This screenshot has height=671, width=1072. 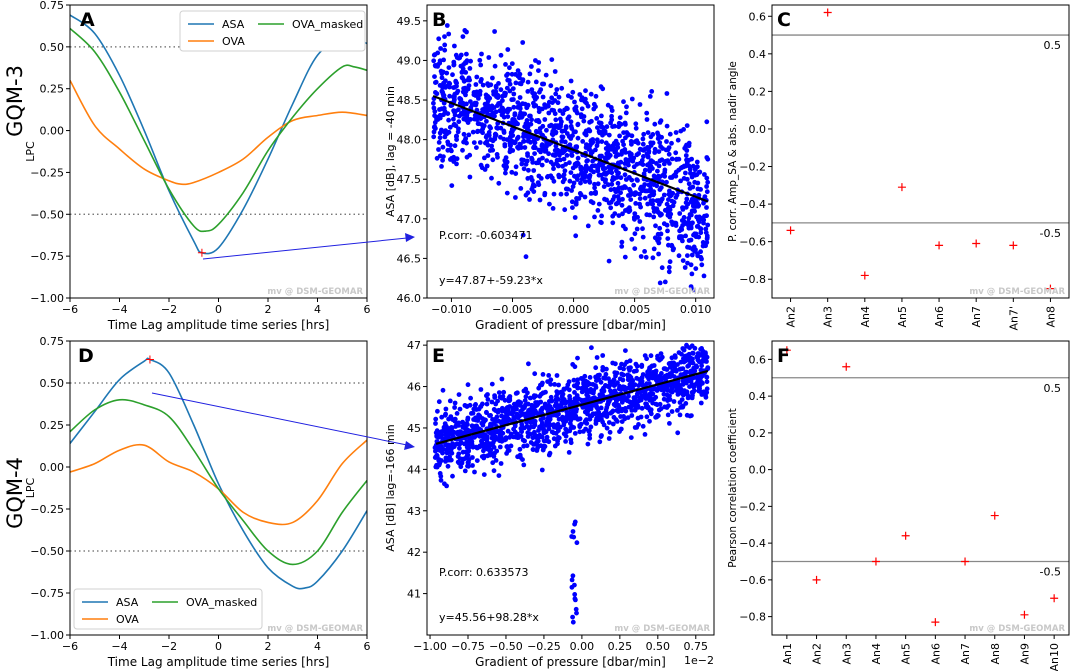 I want to click on y-tick-label: −0.8, so click(x=752, y=279).